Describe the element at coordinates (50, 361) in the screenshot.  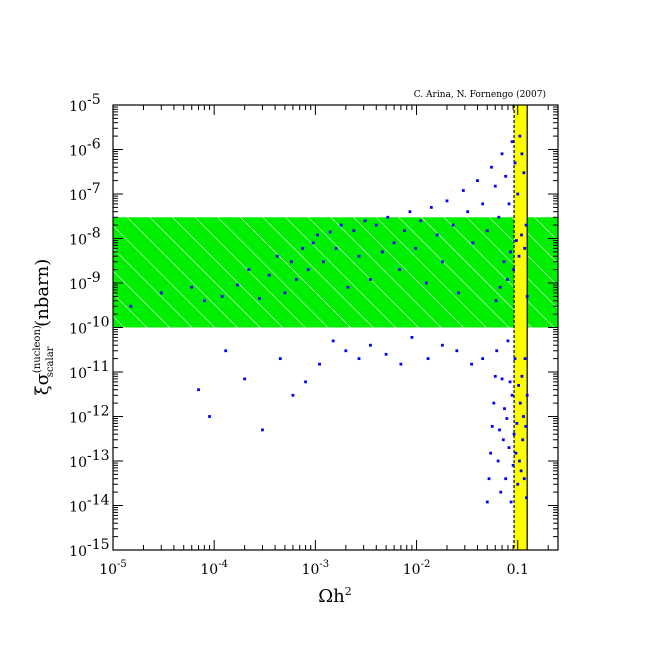
I see `y-axis-title-sub: scalar` at that location.